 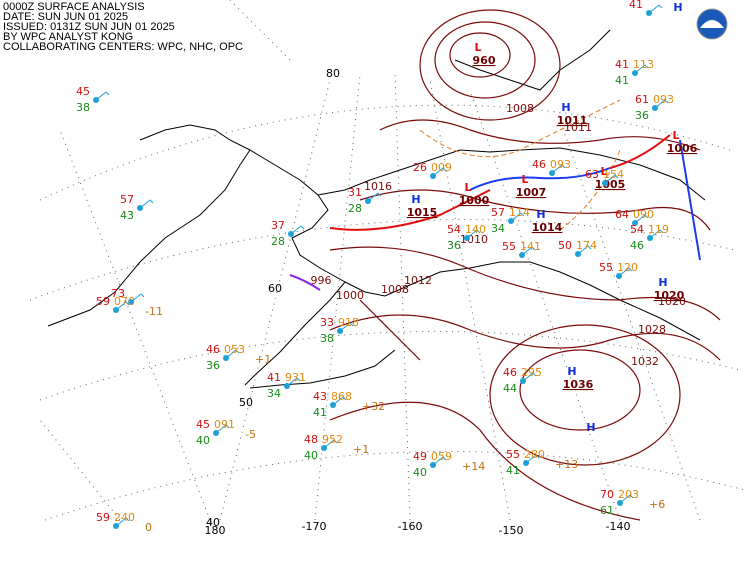 What do you see at coordinates (454, 229) in the screenshot?
I see `station-temperature: 54` at bounding box center [454, 229].